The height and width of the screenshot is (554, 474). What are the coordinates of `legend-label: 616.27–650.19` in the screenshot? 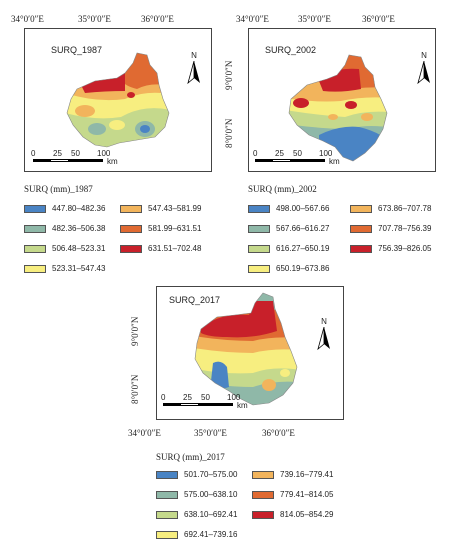 It's located at (303, 248).